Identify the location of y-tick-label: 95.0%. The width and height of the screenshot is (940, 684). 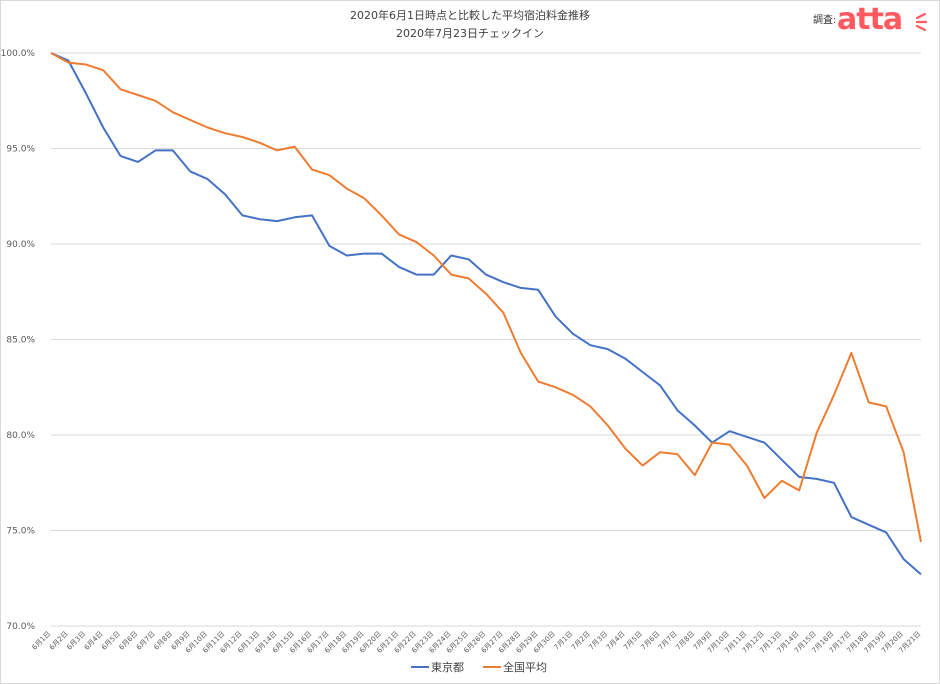
(20, 150).